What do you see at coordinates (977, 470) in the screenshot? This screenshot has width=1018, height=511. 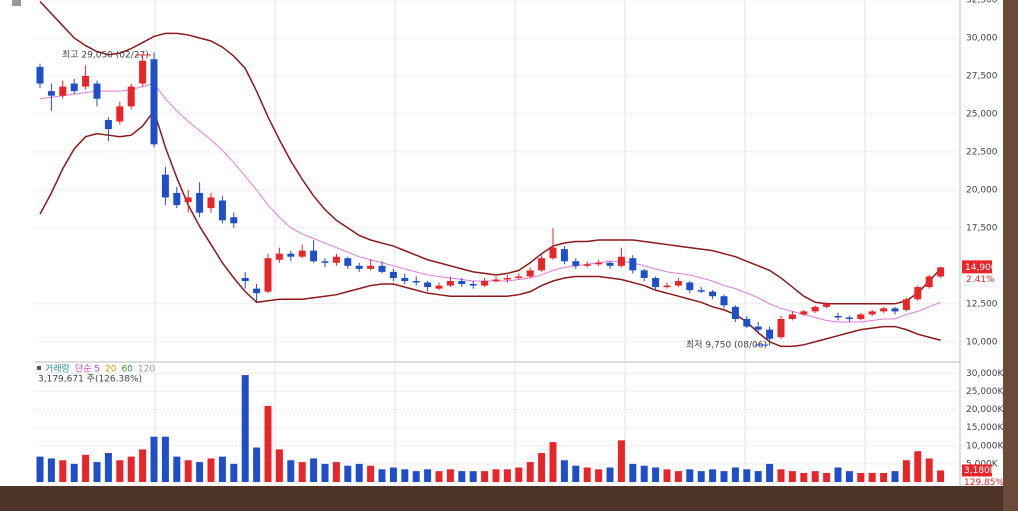 I see `last-volume-box` at bounding box center [977, 470].